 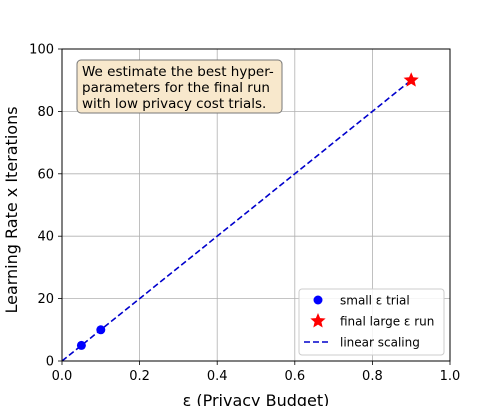 What do you see at coordinates (375, 301) in the screenshot?
I see `legend-entry-small-trial: small ε trial` at bounding box center [375, 301].